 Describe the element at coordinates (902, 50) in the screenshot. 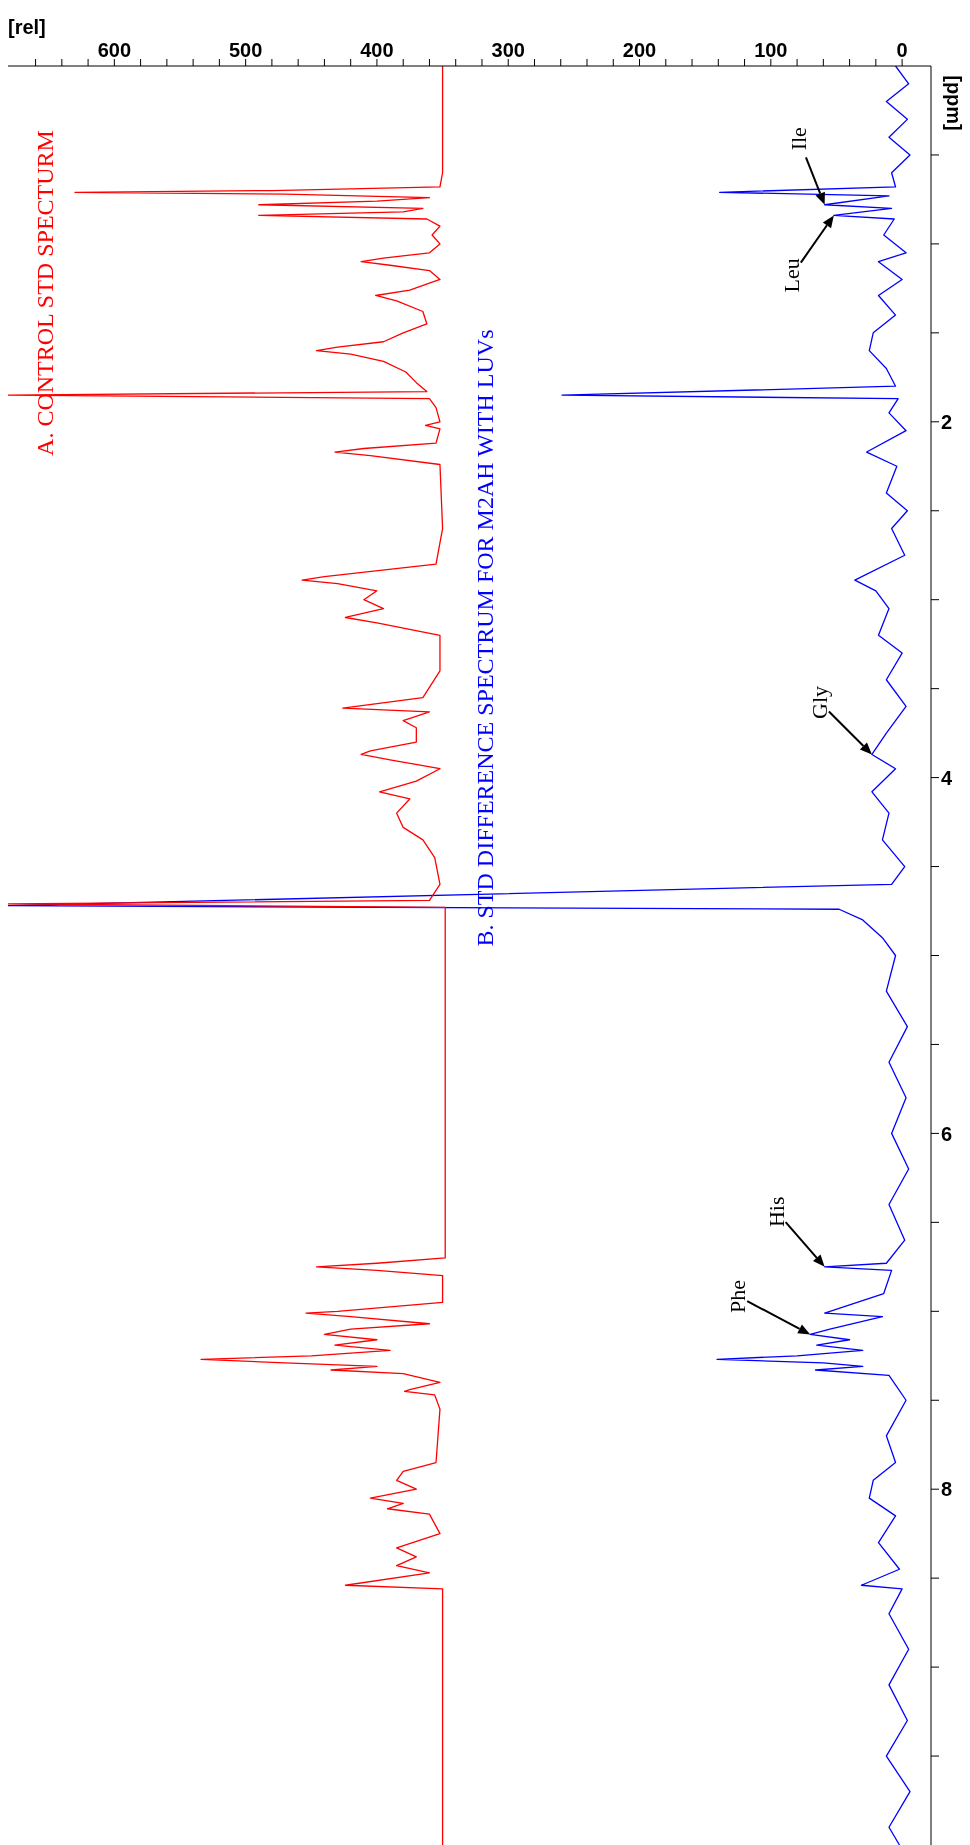

I see `x-tick-label: 0` at that location.